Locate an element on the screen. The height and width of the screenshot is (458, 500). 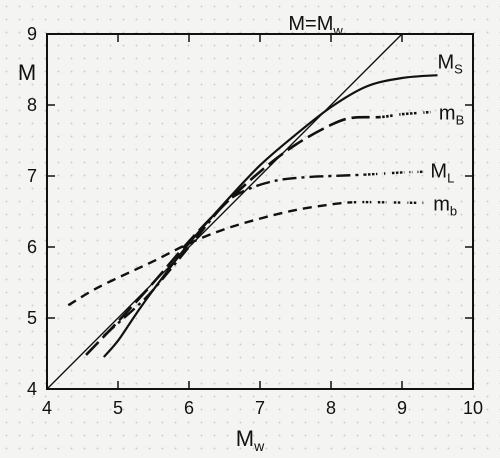
series-label-sub: b is located at coordinates (453, 210).